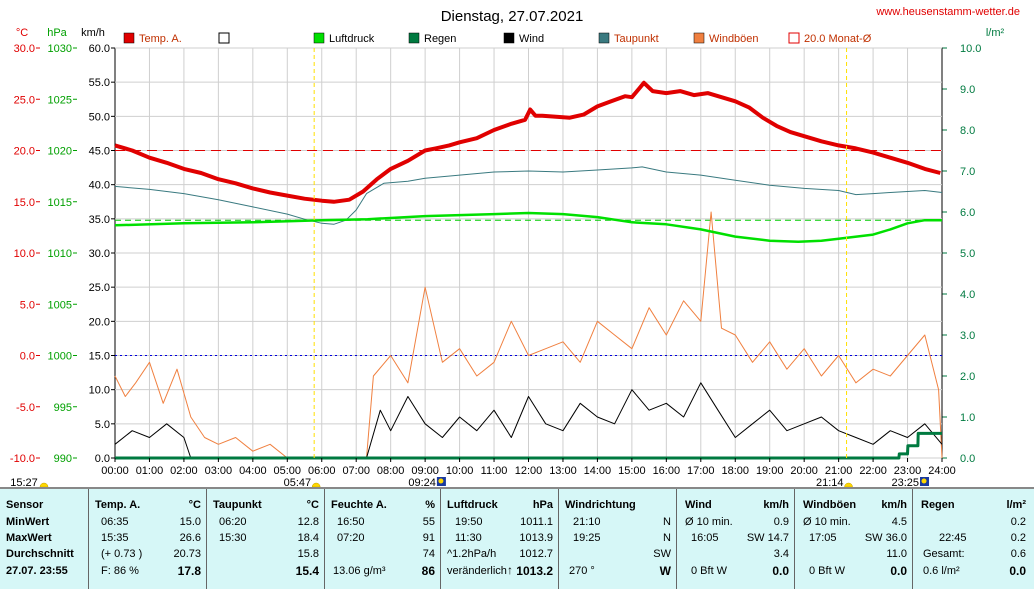  What do you see at coordinates (25, 505) in the screenshot?
I see `header-sensor: Sensor` at bounding box center [25, 505].